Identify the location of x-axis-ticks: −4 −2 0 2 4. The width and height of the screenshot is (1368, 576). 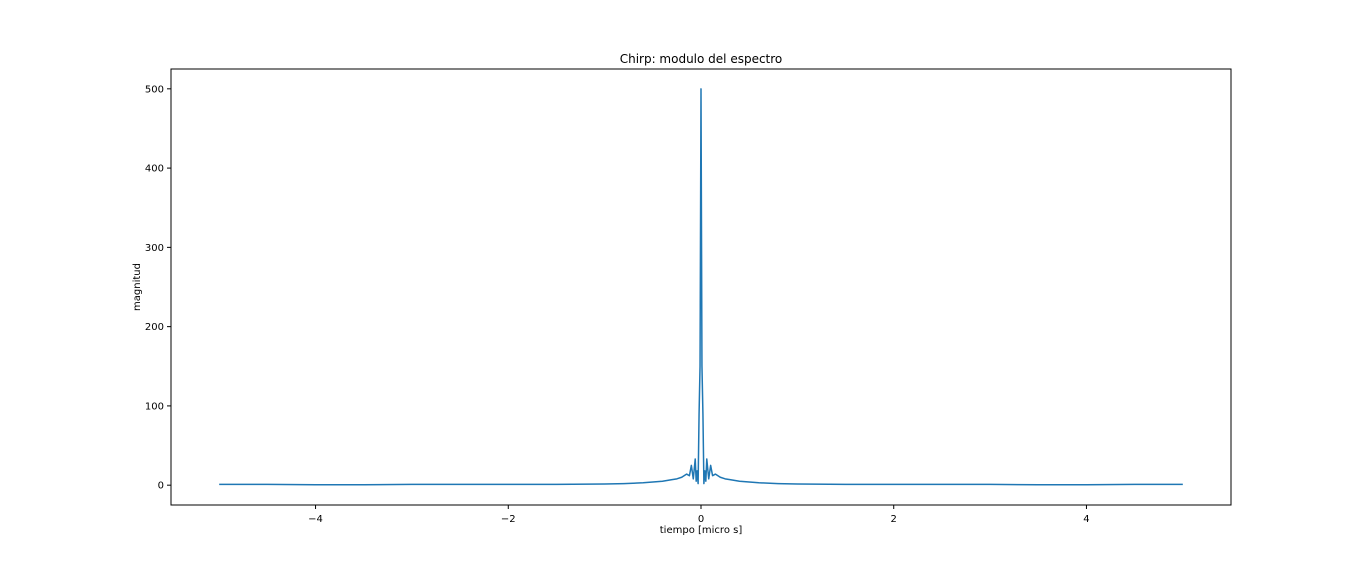
(699, 515).